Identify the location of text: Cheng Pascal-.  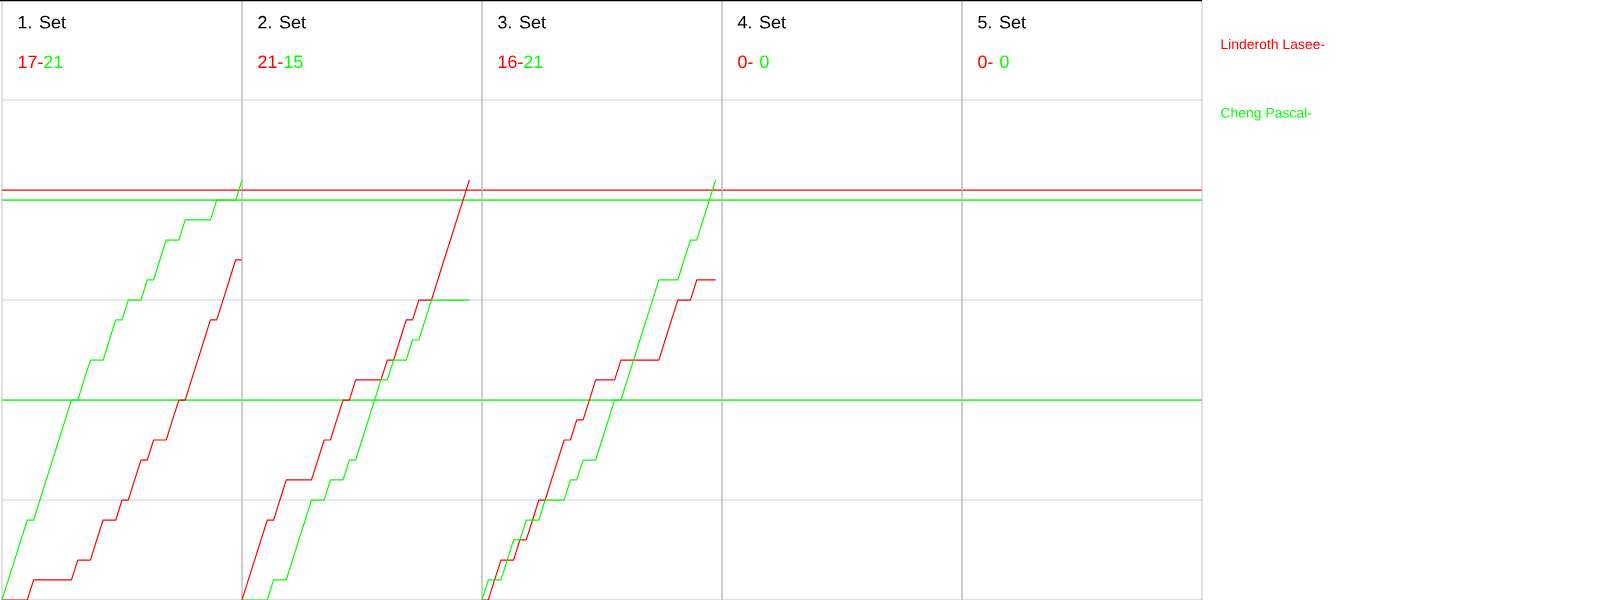
(1266, 114).